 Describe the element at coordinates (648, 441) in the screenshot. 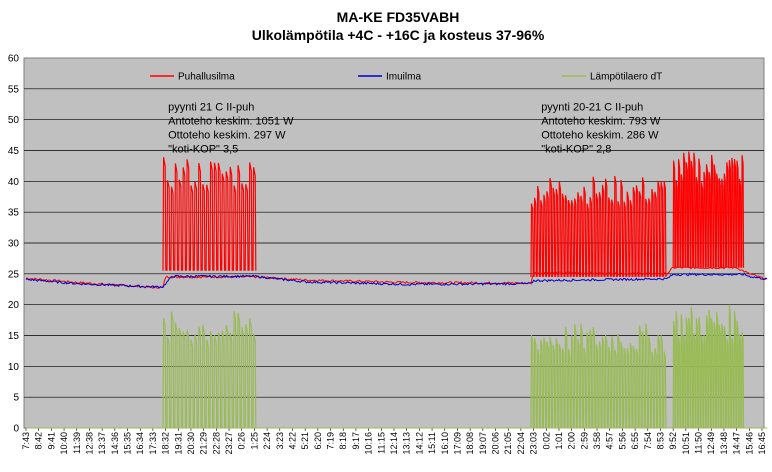

I see `x-tick-label: 7:54` at that location.